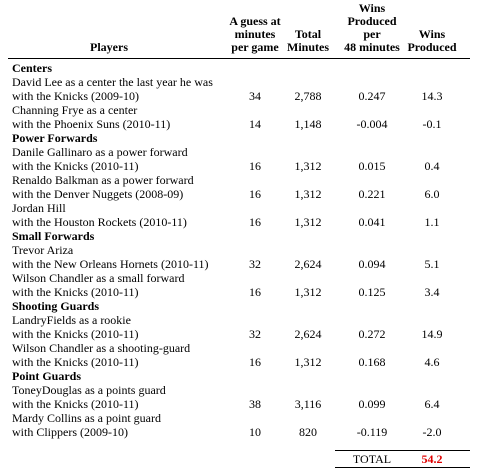 The width and height of the screenshot is (480, 471). I want to click on section-title: Small Forwards, so click(53, 236).